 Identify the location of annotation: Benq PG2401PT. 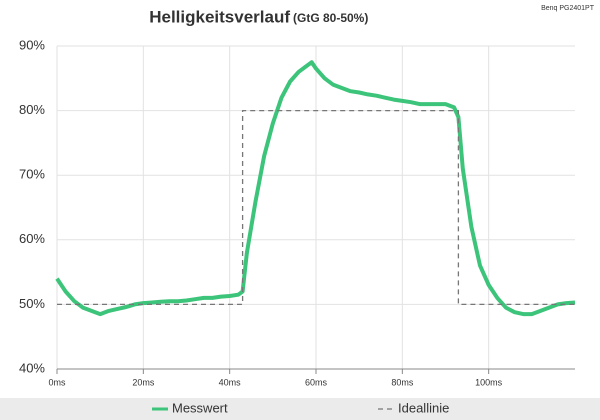
(568, 8).